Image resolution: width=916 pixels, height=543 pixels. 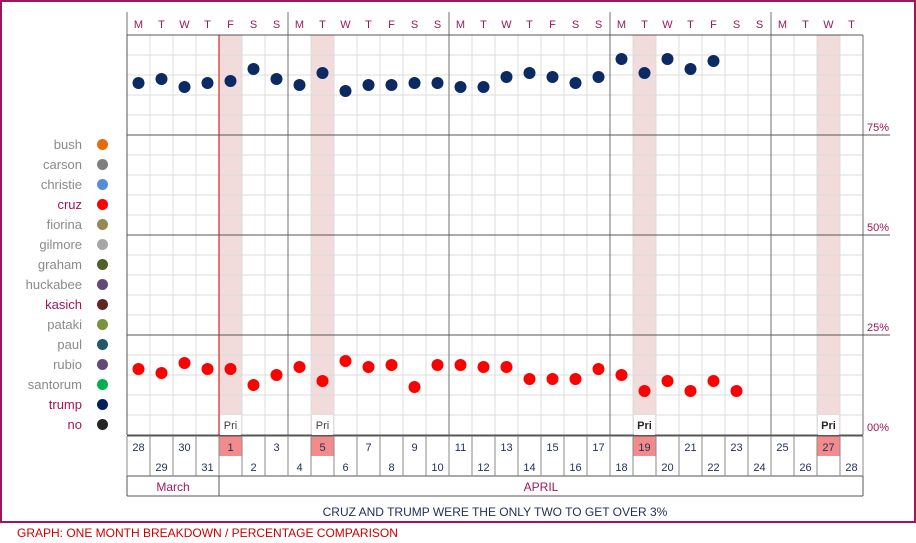 What do you see at coordinates (345, 468) in the screenshot?
I see `date-label: 6` at bounding box center [345, 468].